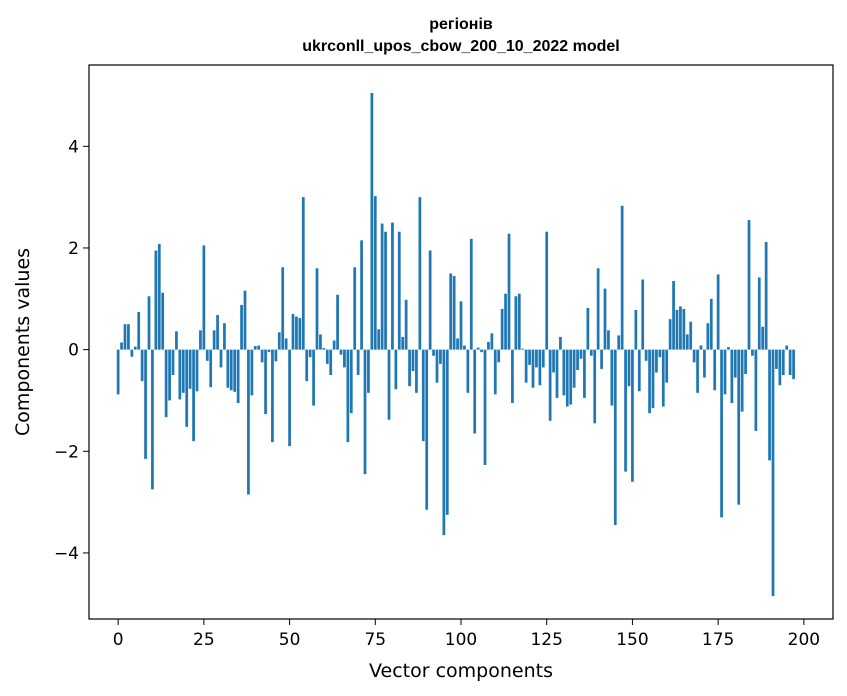 The width and height of the screenshot is (847, 696). What do you see at coordinates (466, 634) in the screenshot?
I see `x-axis: 0 25 50 75 100 125 150 175 200` at bounding box center [466, 634].